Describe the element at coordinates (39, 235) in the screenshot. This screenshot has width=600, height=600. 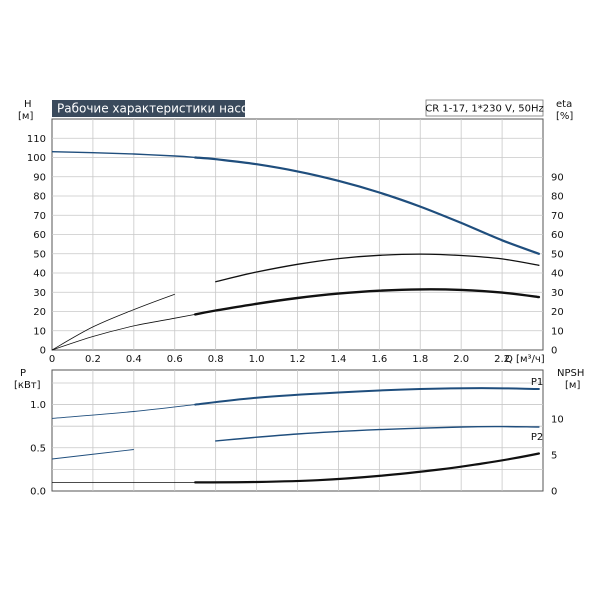
I see `y-tick-label-h: 60` at that location.